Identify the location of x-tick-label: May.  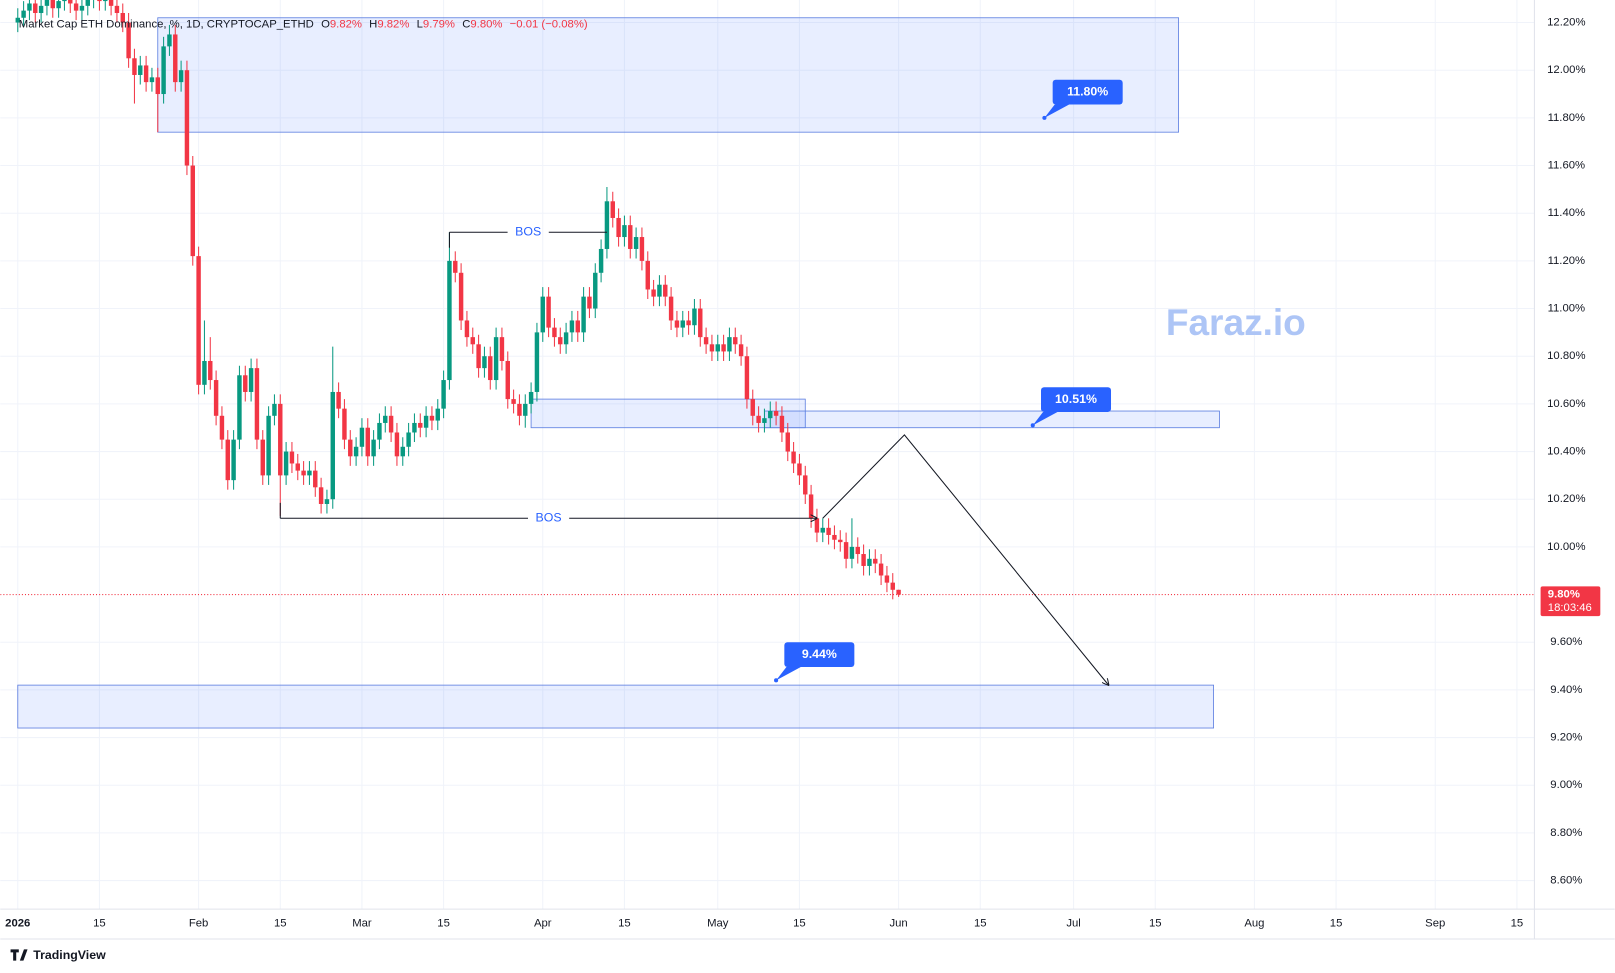
(718, 924).